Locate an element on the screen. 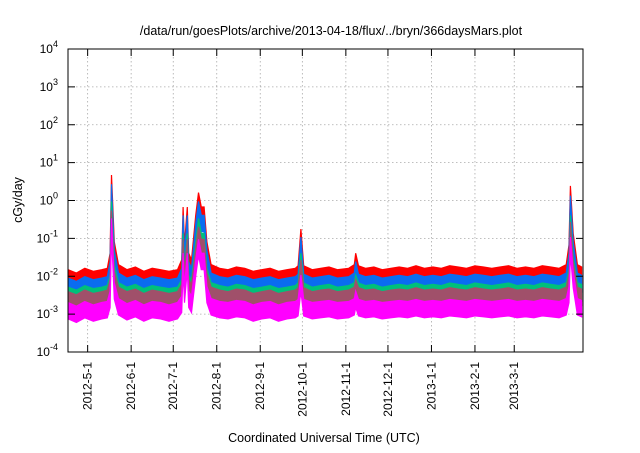 The image size is (640, 453). x-tick-label: 2012-10-1 is located at coordinates (302, 389).